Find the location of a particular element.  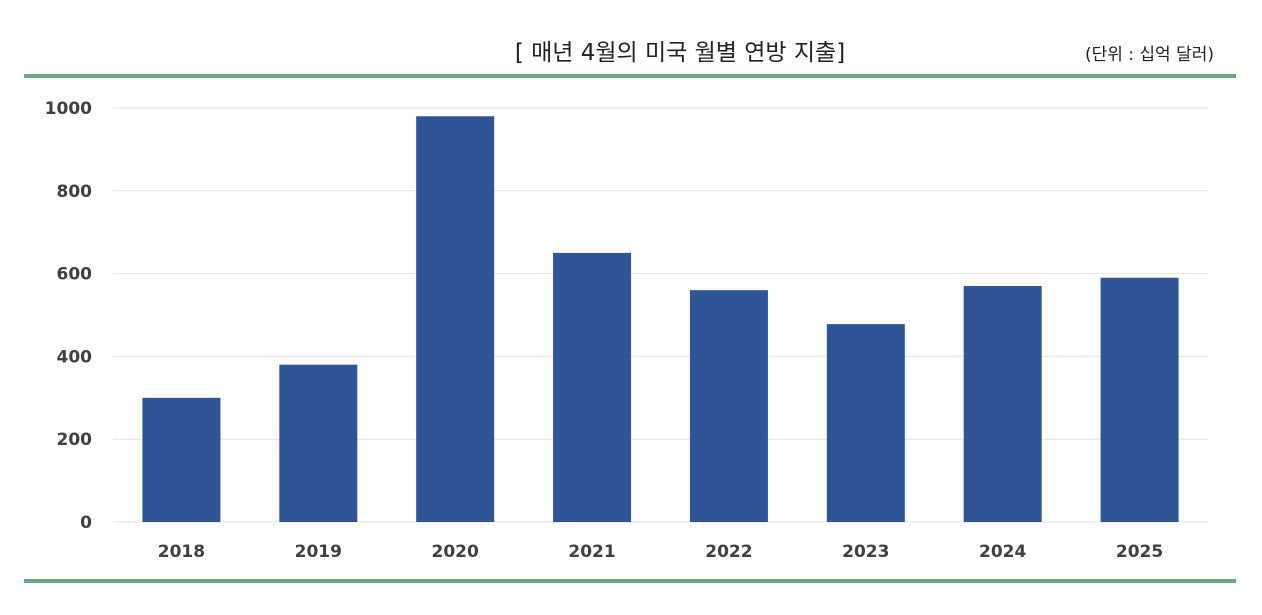

chart-title: [ 매년 4월의 미국 월별 연방 지출] is located at coordinates (680, 53).